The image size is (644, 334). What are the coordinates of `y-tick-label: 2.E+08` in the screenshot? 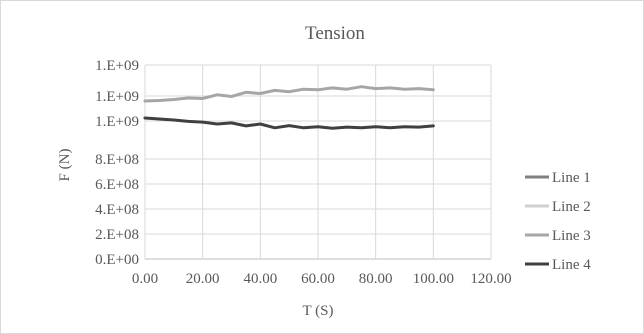 It's located at (117, 235).